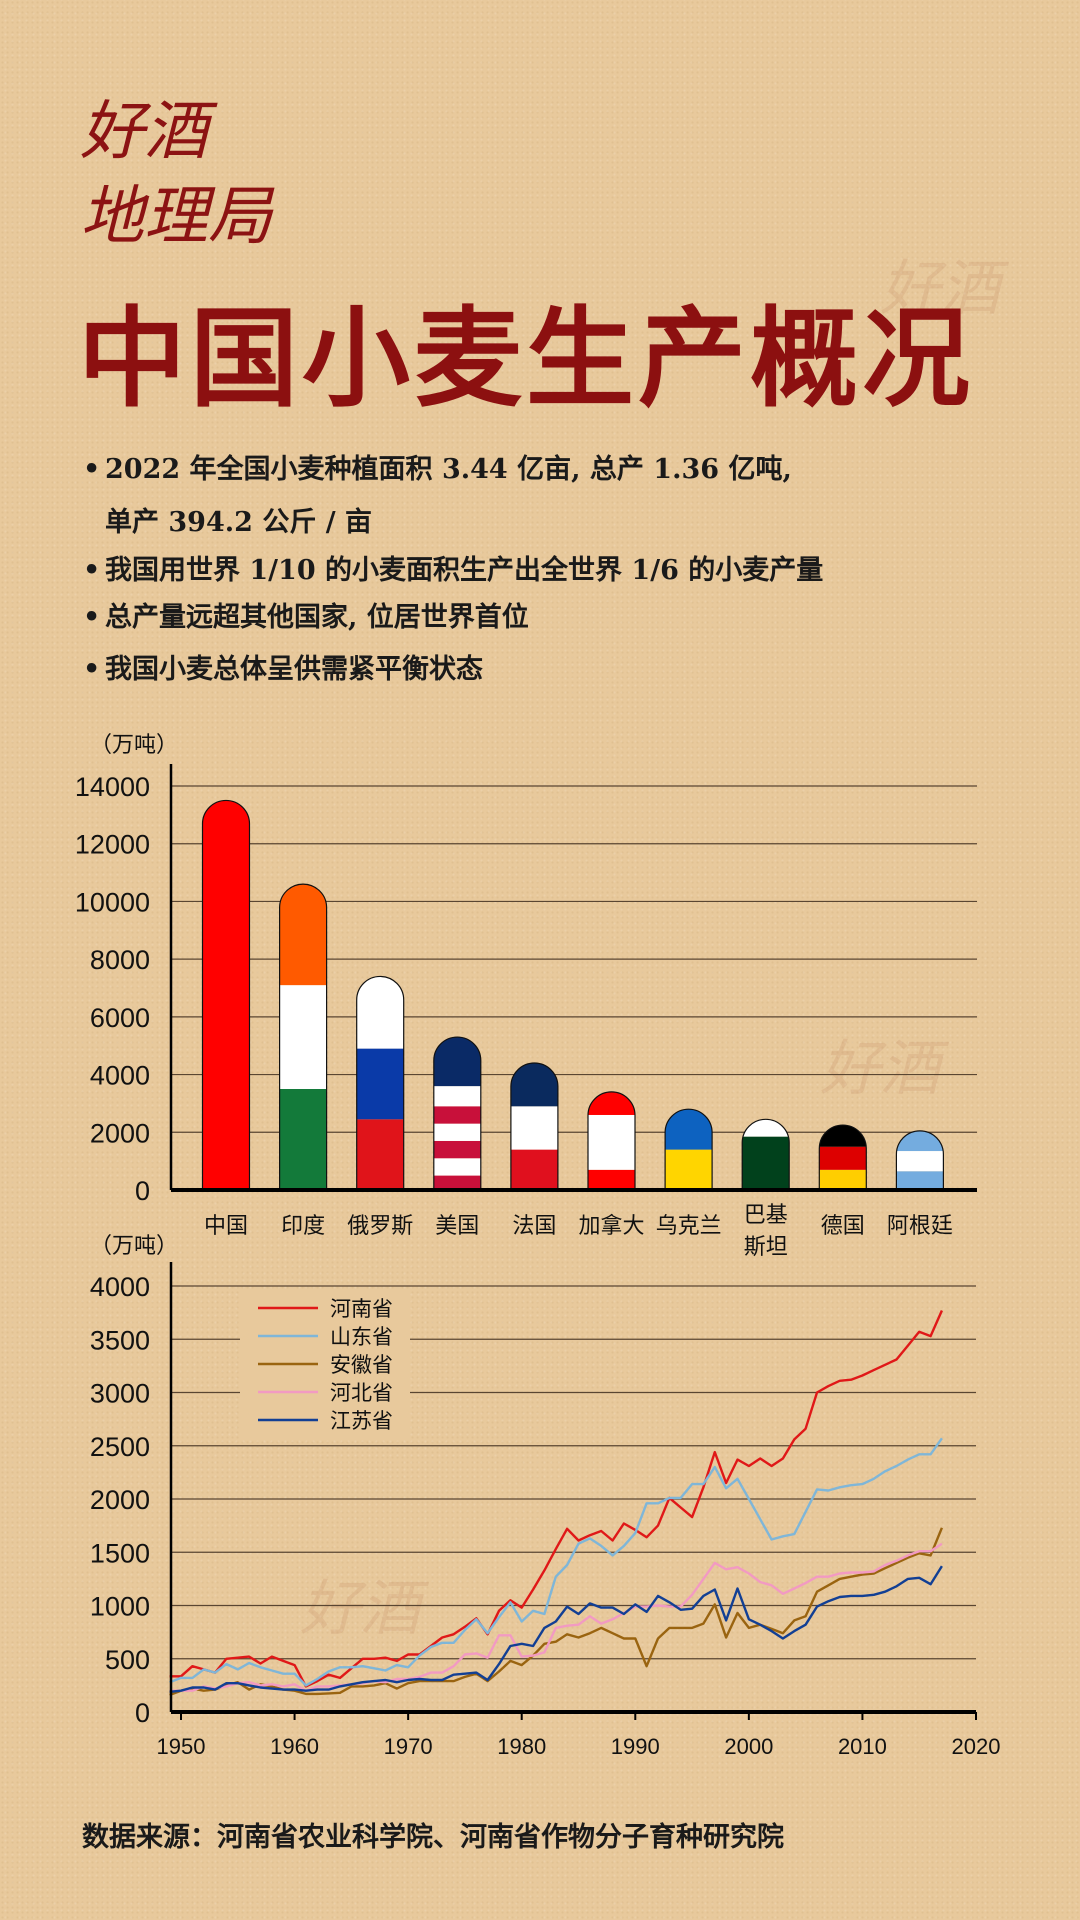 The image size is (1080, 1920). I want to click on bar-德国, so click(842, 1157).